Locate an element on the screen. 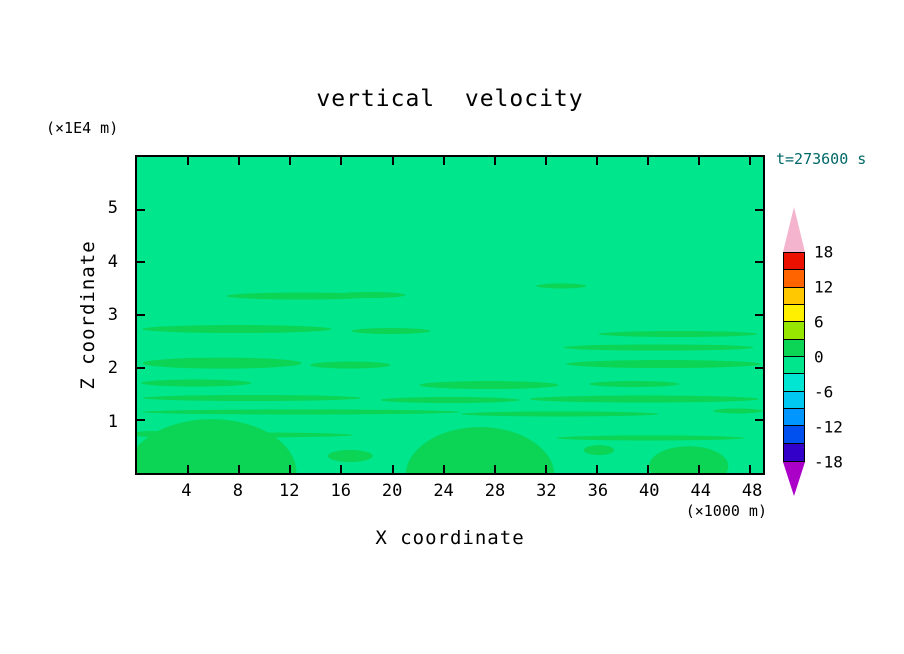  colorbar-over-triangle is located at coordinates (794, 229).